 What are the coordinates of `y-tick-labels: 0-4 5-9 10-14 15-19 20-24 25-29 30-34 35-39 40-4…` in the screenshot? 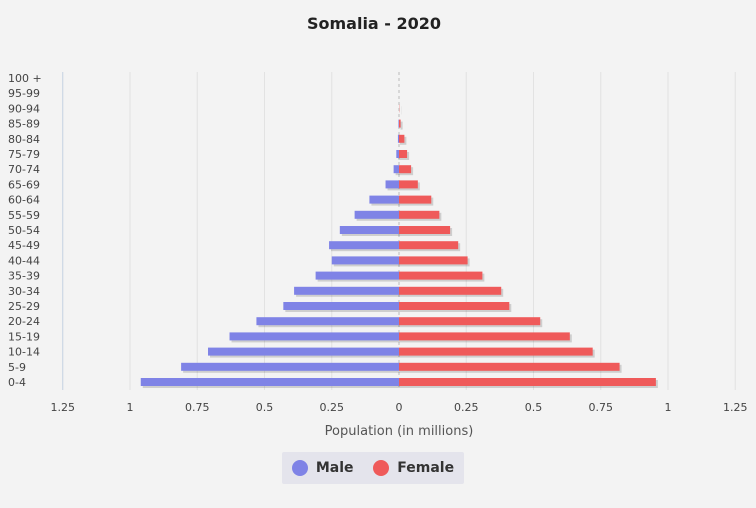 It's located at (25, 230).